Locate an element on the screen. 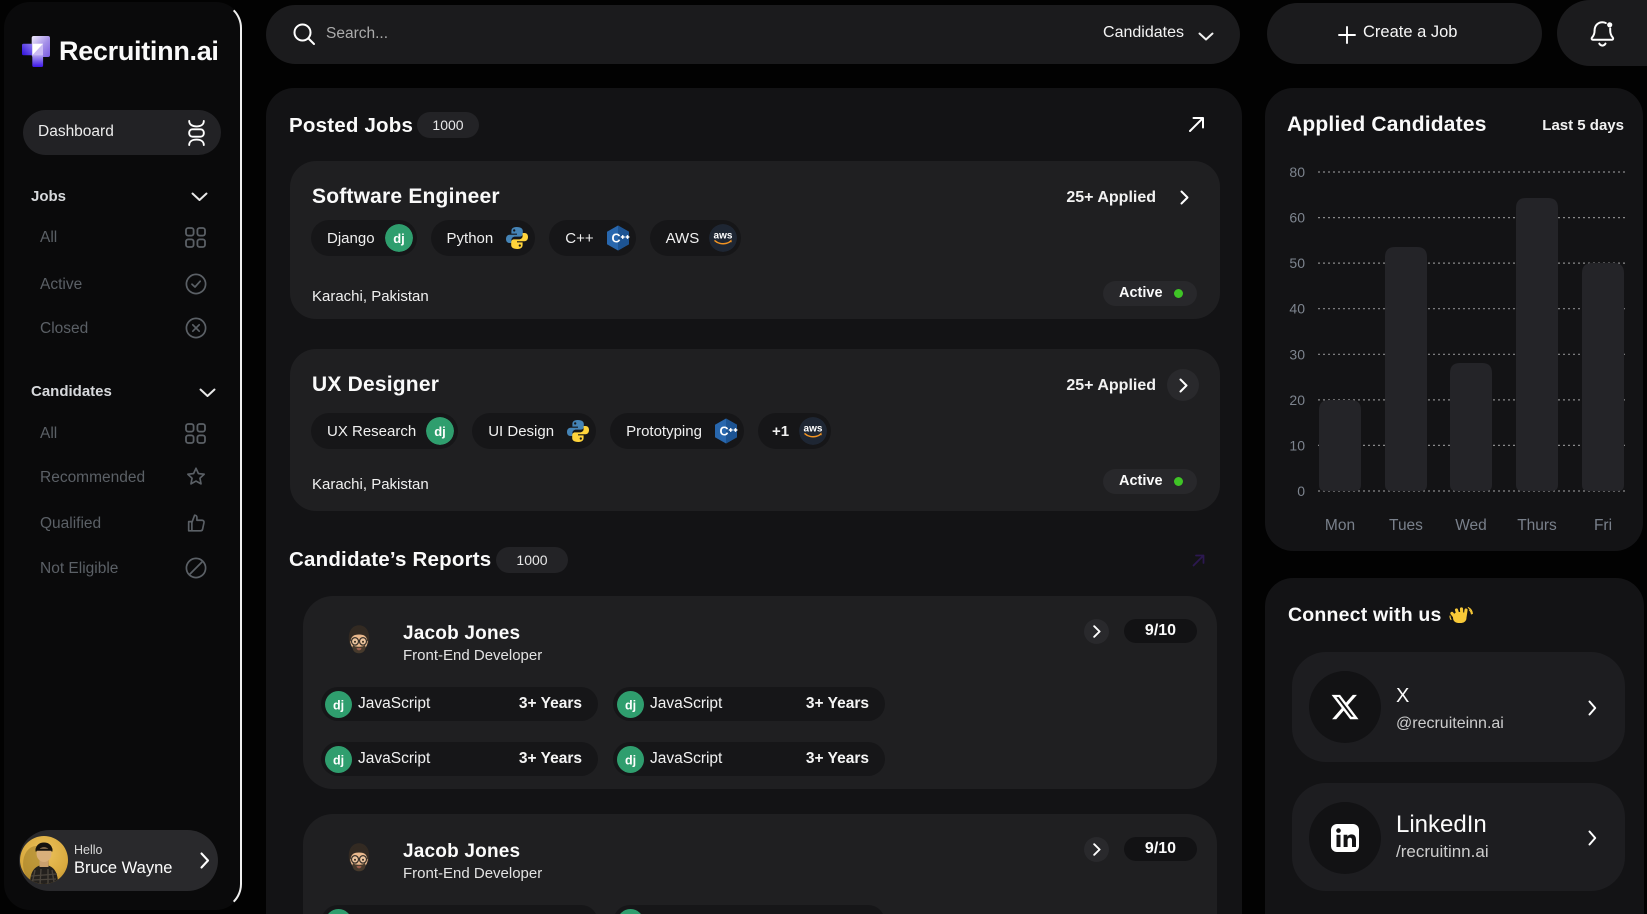  svg-text: Thurs is located at coordinates (1537, 525).